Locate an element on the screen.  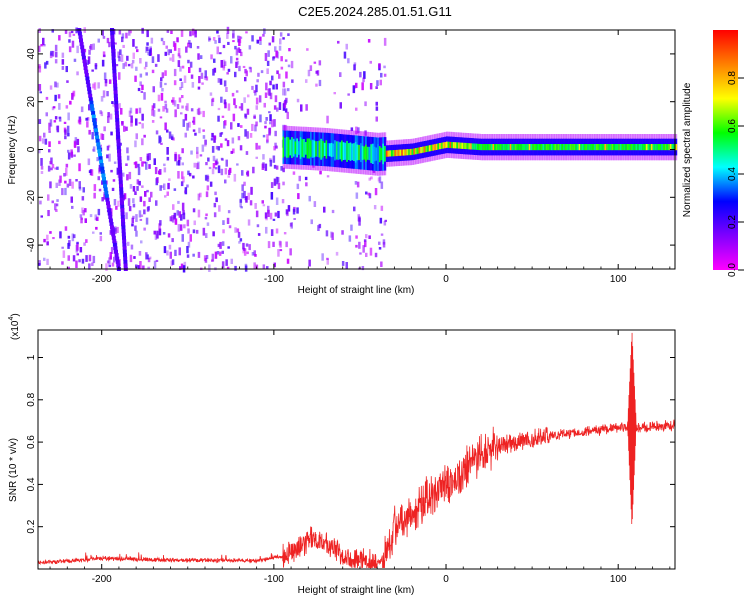
spectrogram-x-axis-title: Height of straight line (km) is located at coordinates (356, 290).